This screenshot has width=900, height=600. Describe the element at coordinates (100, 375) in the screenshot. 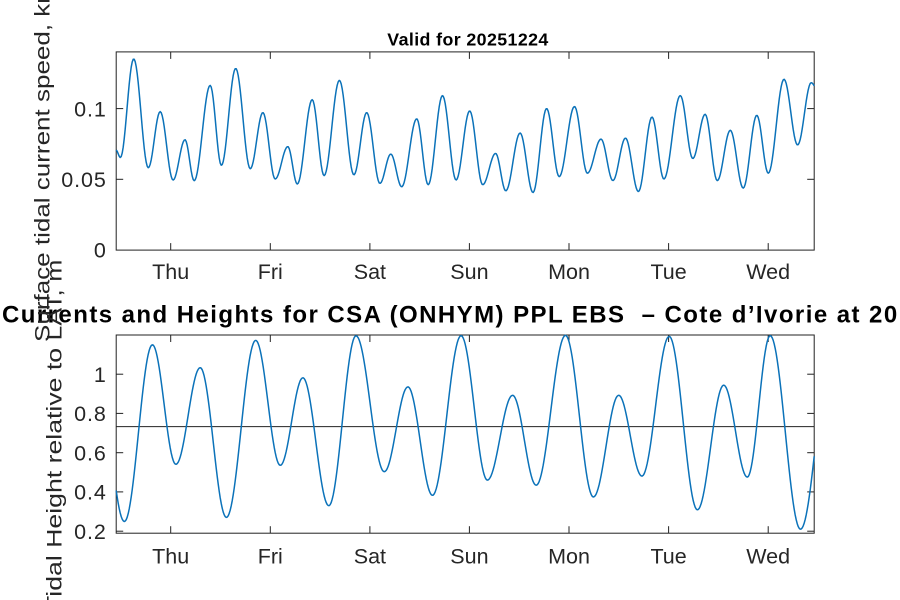

I see `svg-text: 1` at that location.